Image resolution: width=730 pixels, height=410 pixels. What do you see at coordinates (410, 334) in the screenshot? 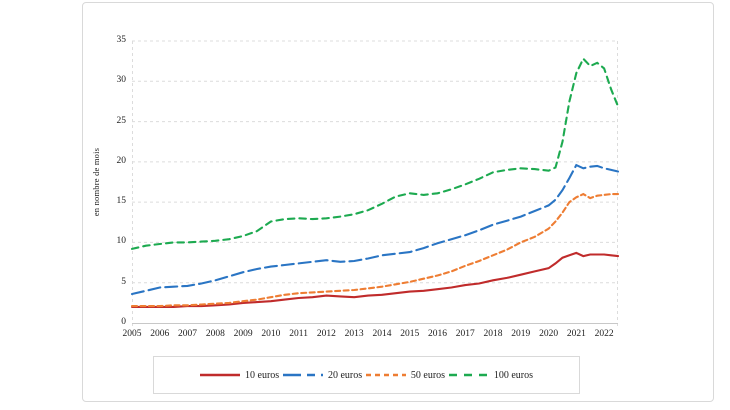
I see `x-tick-label-2015: 2015` at bounding box center [410, 334].